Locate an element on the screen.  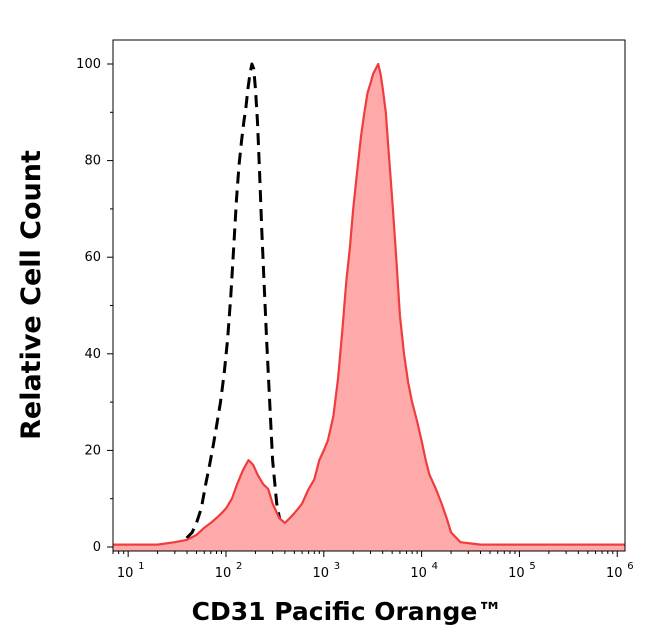
x-tick-exponent: 3 is located at coordinates (337, 566).